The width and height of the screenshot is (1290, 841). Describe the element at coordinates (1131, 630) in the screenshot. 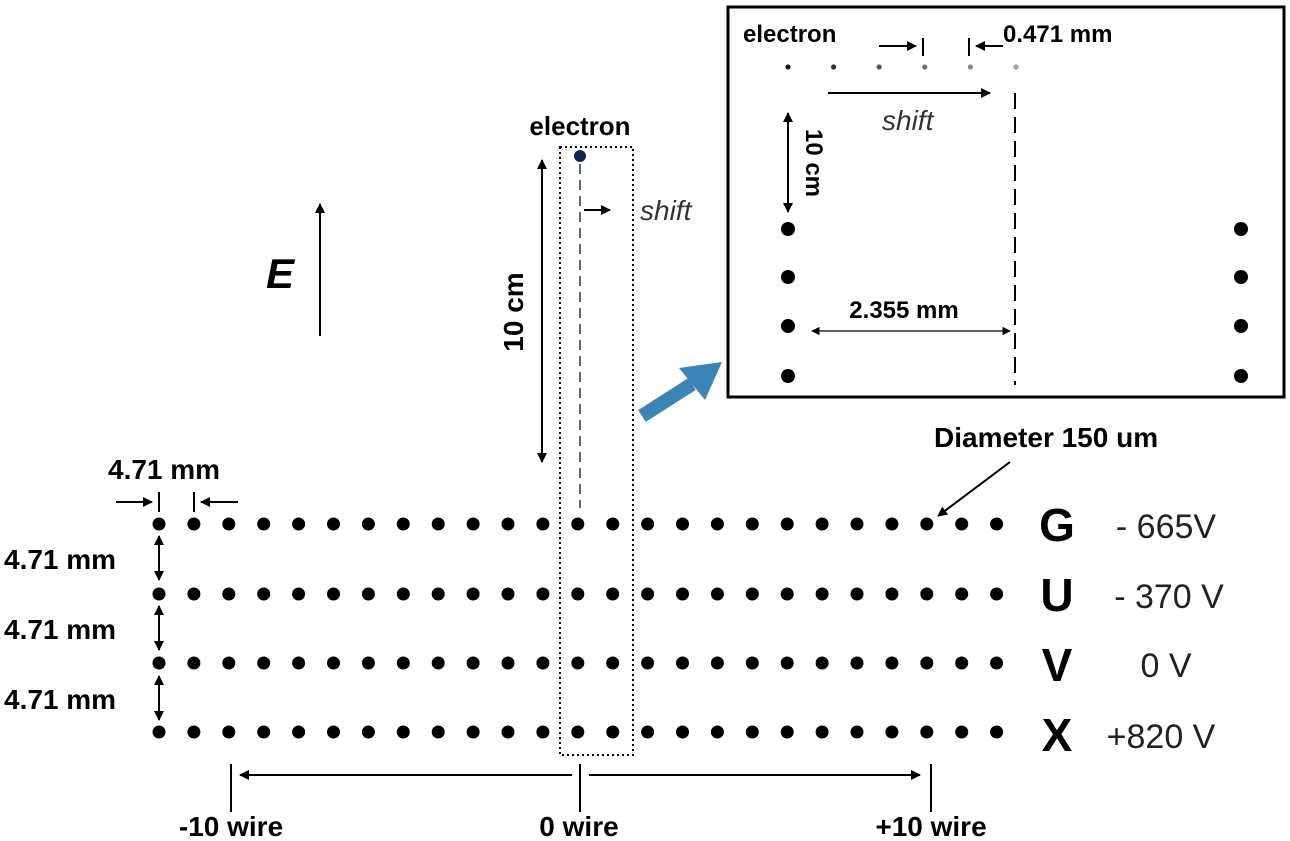

I see `plane-labels: G - 665V U - 370 V V 0 V X +820 V` at that location.